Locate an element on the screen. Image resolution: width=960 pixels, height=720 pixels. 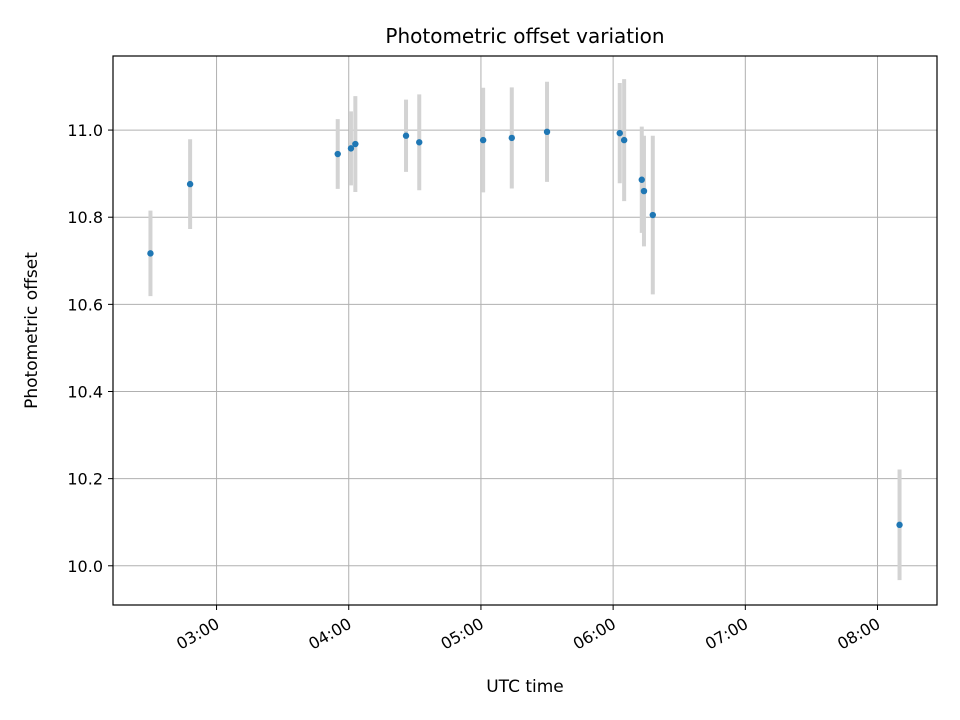
y-tick-label: 10.0 is located at coordinates (85, 566).